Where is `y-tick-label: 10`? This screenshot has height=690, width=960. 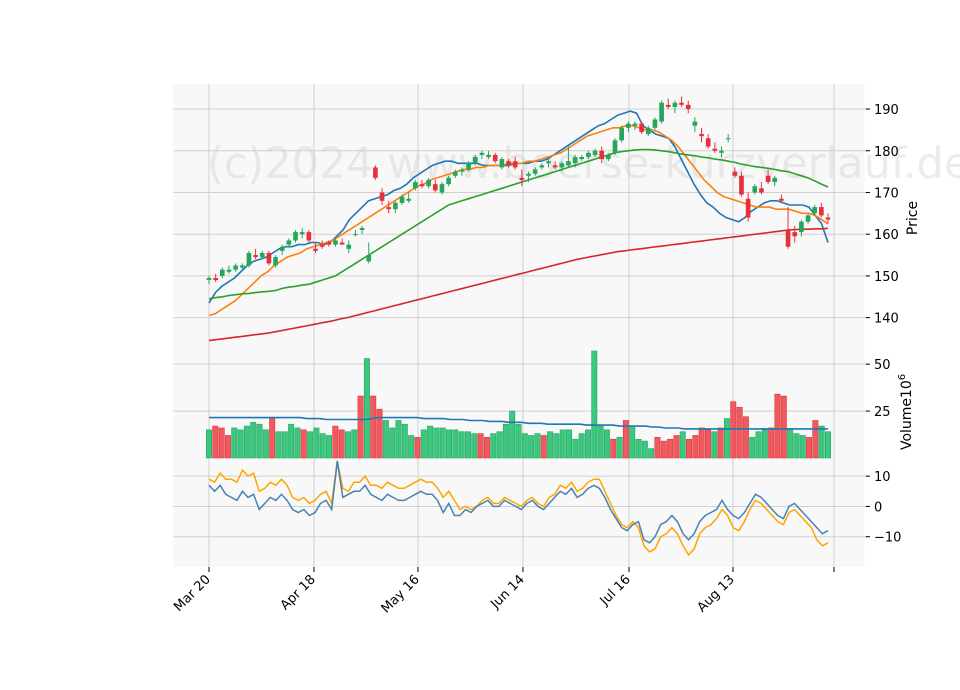 y-tick-label: 10 is located at coordinates (882, 477).